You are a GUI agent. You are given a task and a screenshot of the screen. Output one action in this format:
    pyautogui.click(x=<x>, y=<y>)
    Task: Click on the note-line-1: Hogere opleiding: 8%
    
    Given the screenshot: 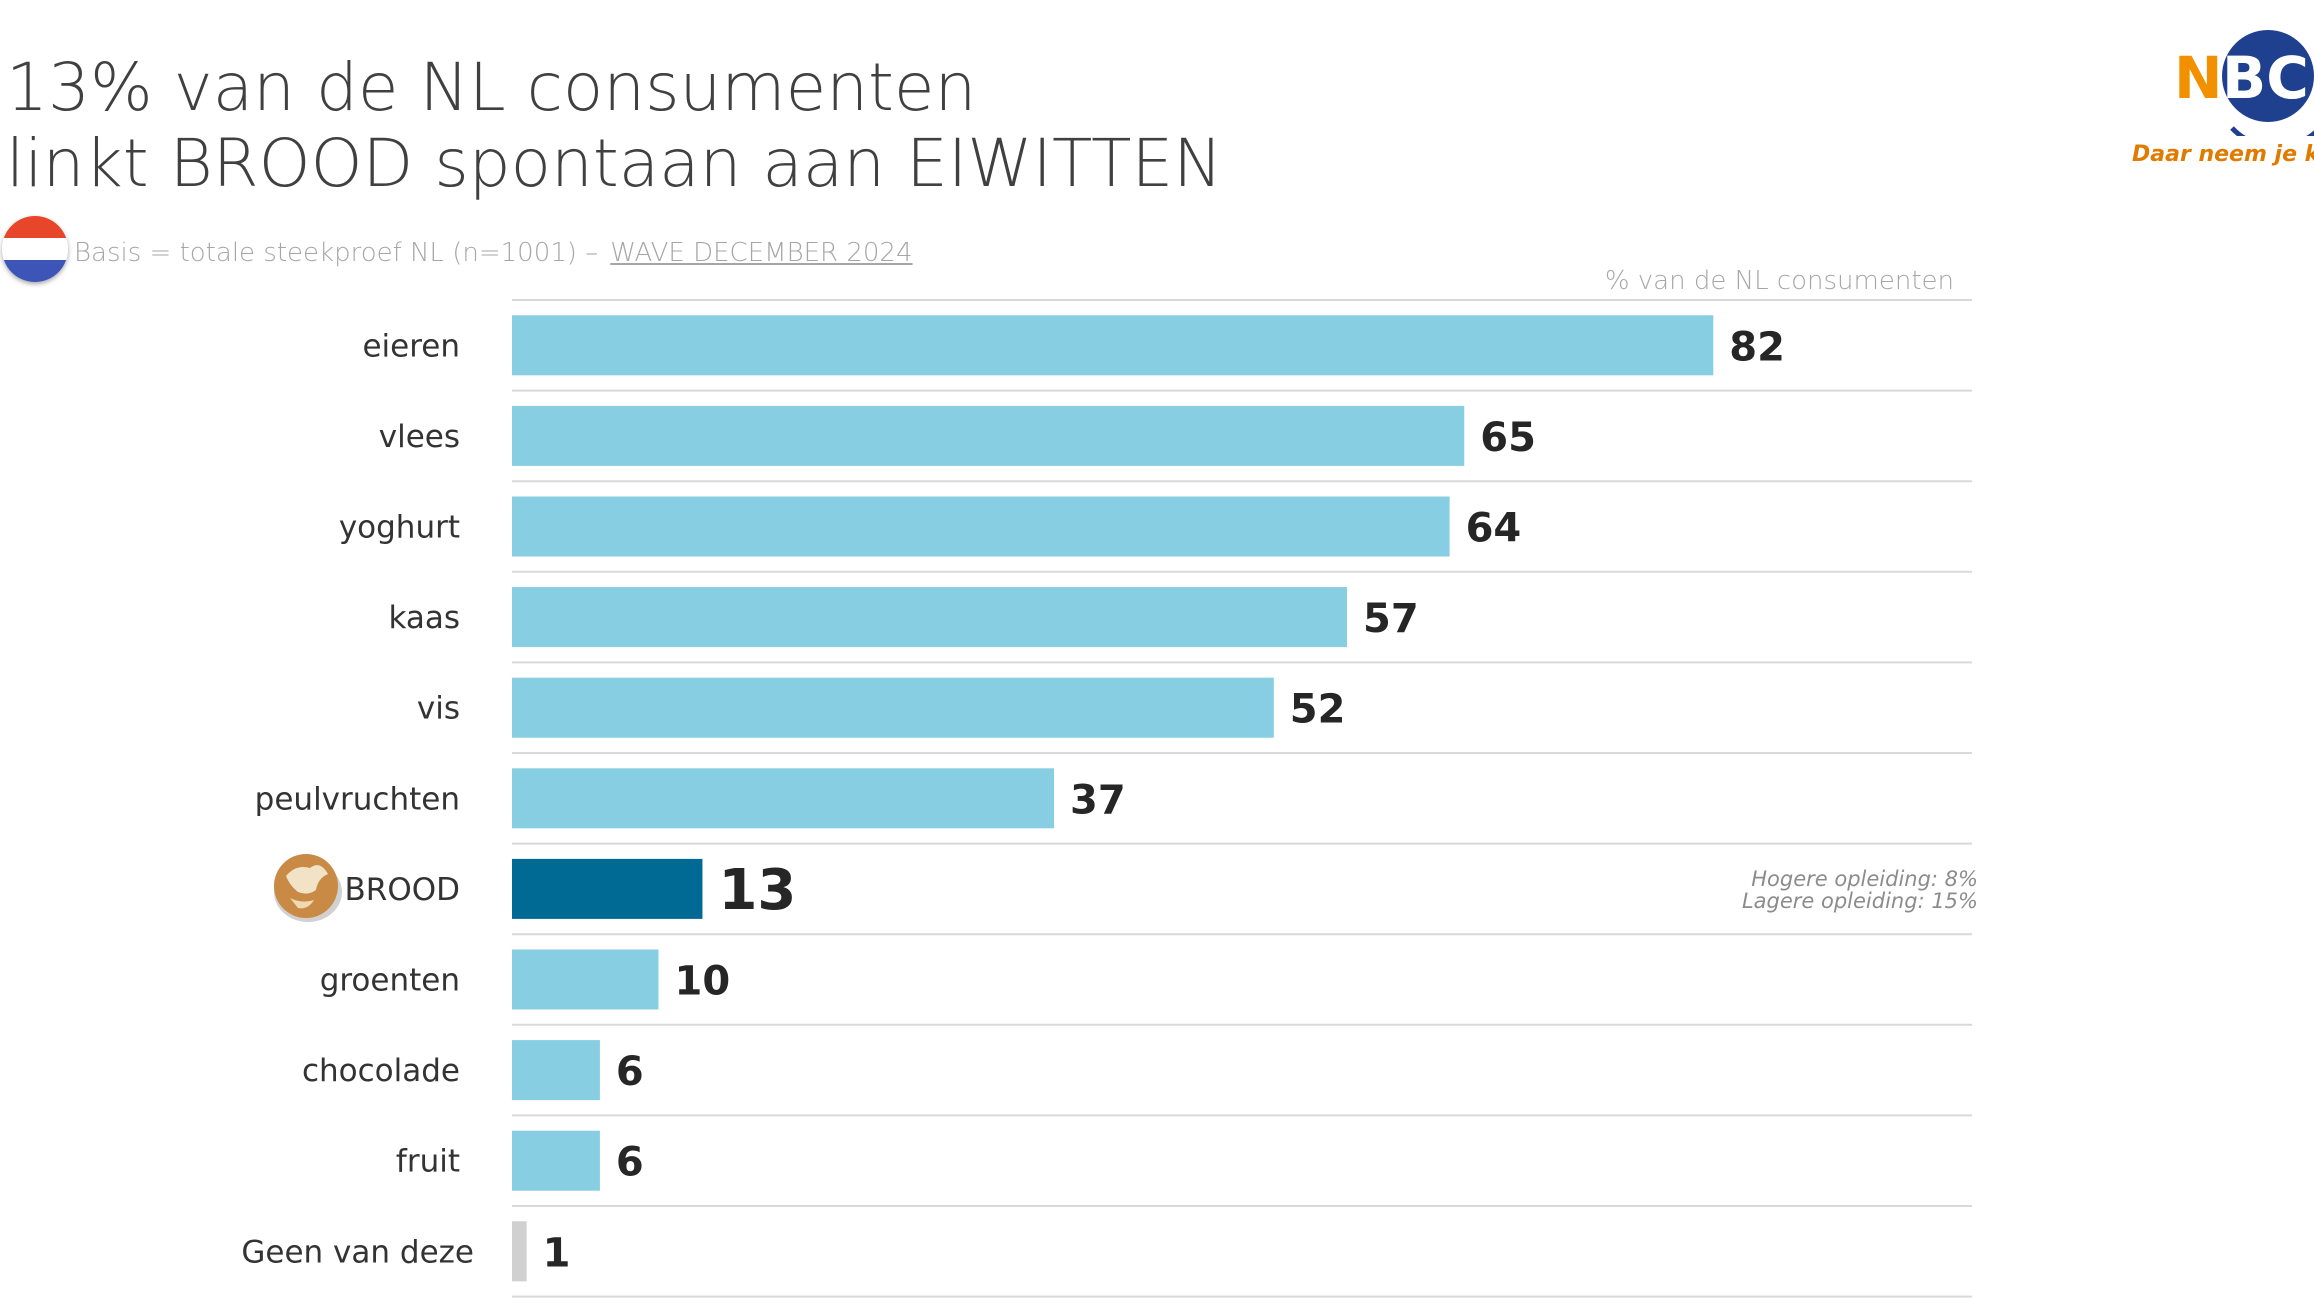 What is the action you would take?
    pyautogui.click(x=1864, y=879)
    